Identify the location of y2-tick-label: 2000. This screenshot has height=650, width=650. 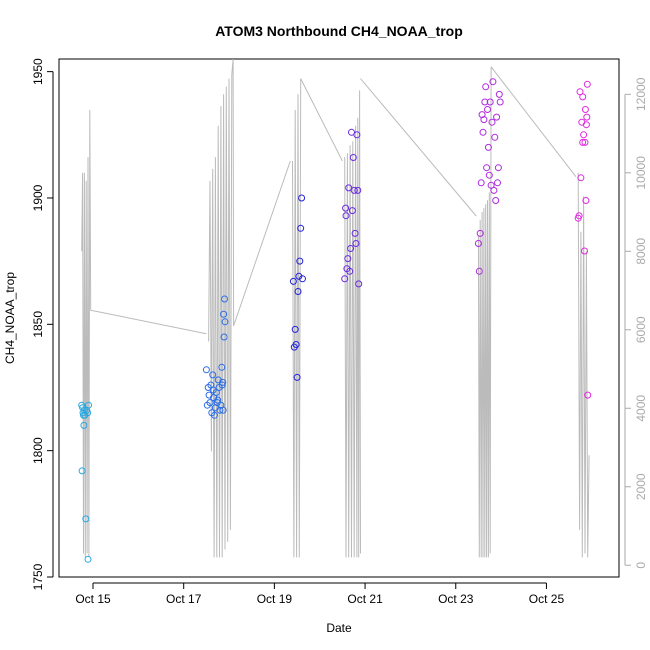
(641, 486).